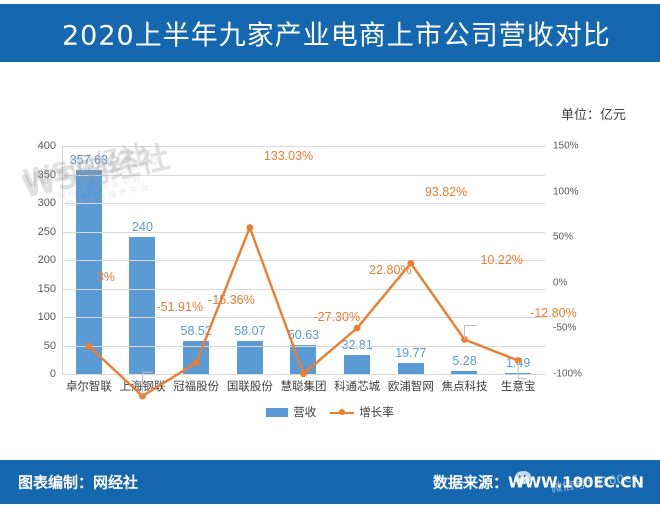  What do you see at coordinates (250, 330) in the screenshot?
I see `bar-value-label: 58.07` at bounding box center [250, 330].